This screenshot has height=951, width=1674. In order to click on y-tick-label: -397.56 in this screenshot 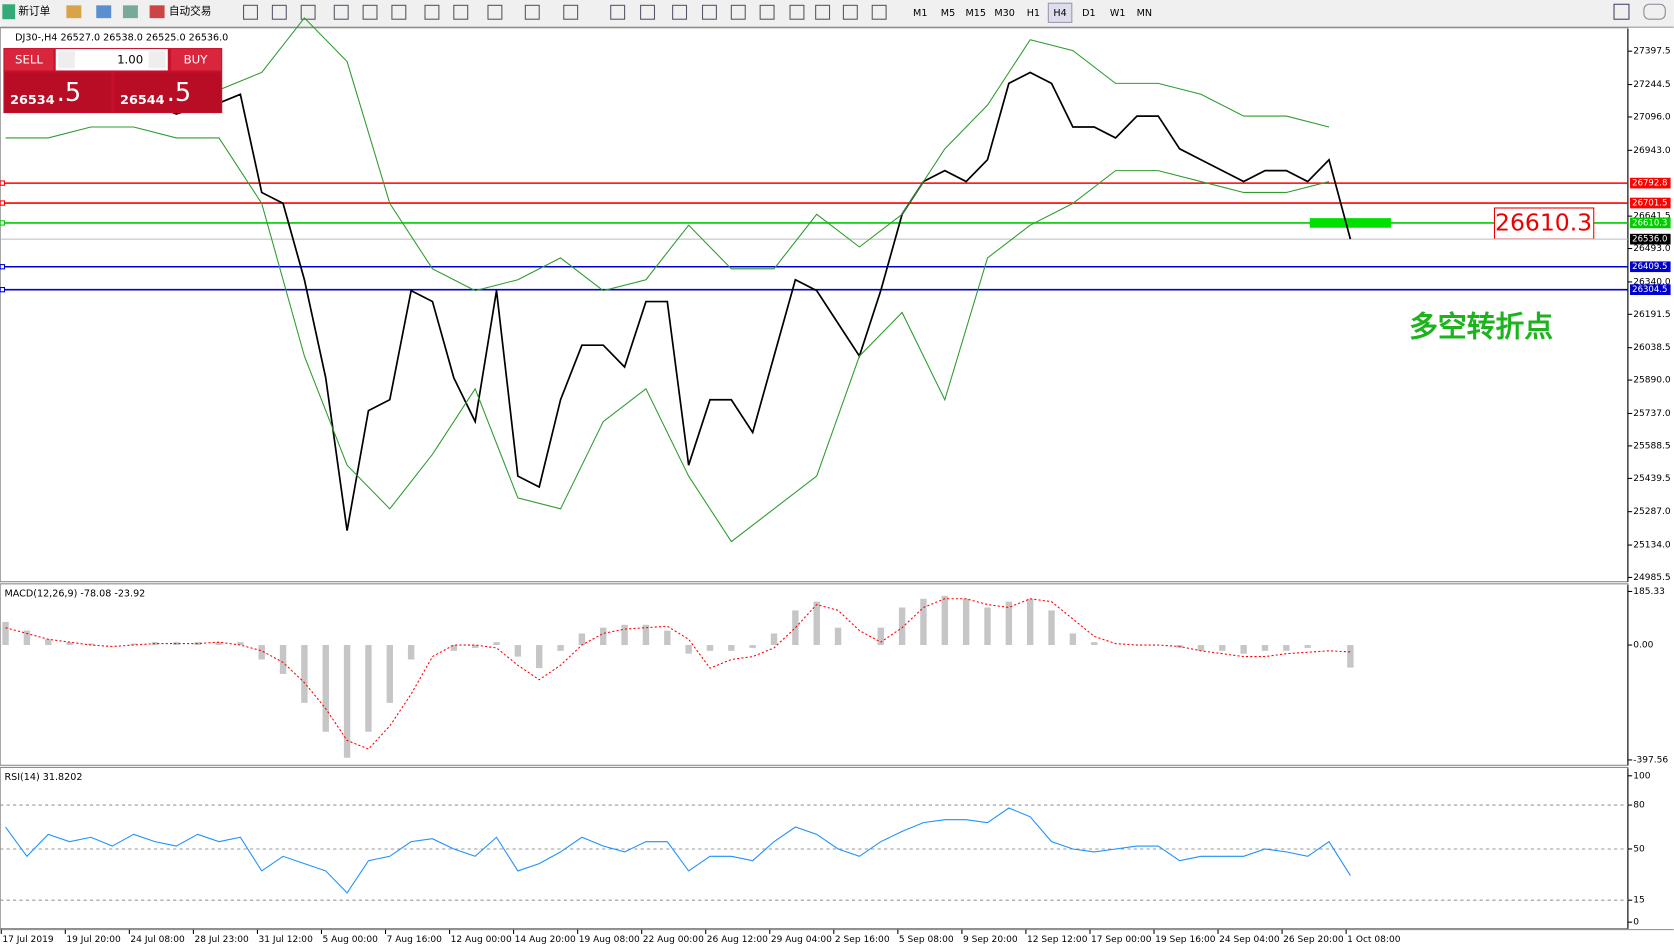, I will do `click(1650, 760)`.